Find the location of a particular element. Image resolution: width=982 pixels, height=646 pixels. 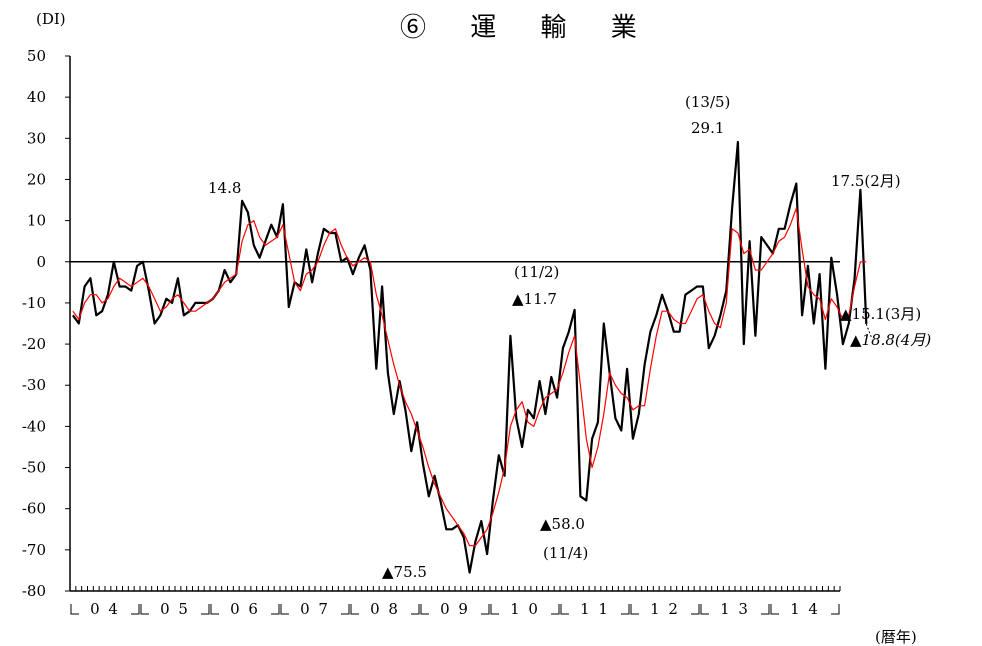

y-tick-label: 10 is located at coordinates (36, 221).